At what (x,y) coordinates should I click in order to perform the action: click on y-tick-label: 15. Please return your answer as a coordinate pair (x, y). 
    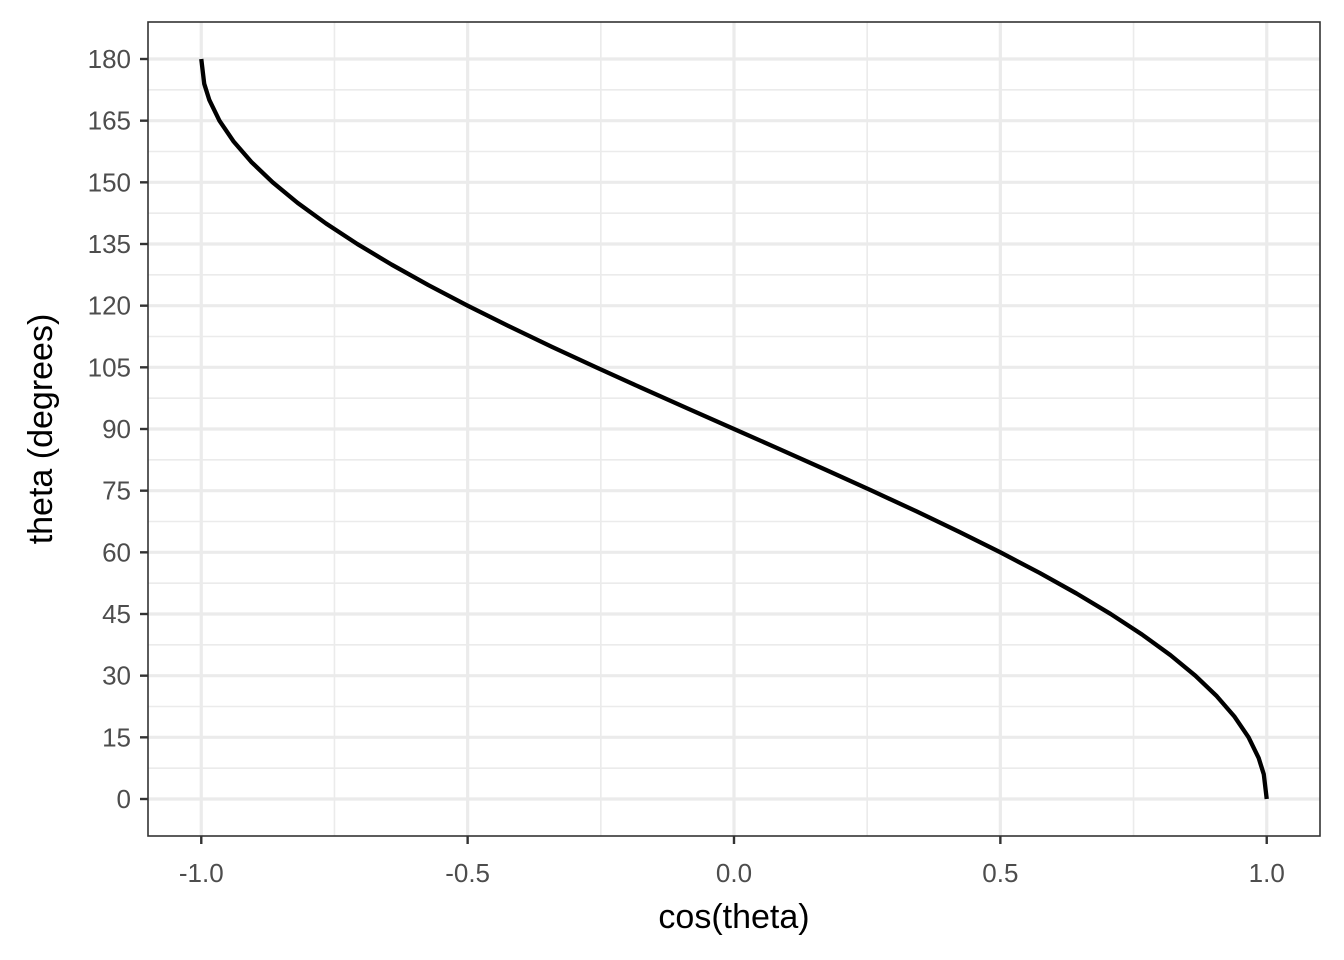
    Looking at the image, I should click on (116, 737).